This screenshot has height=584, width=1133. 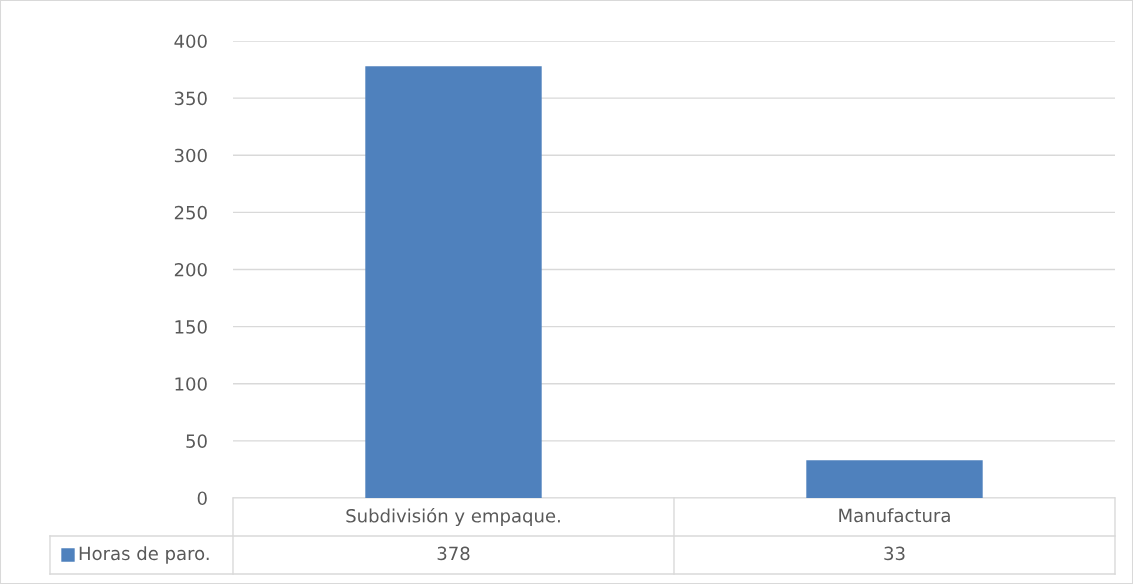 What do you see at coordinates (894, 515) in the screenshot?
I see `x-tick-label: Manufactura` at bounding box center [894, 515].